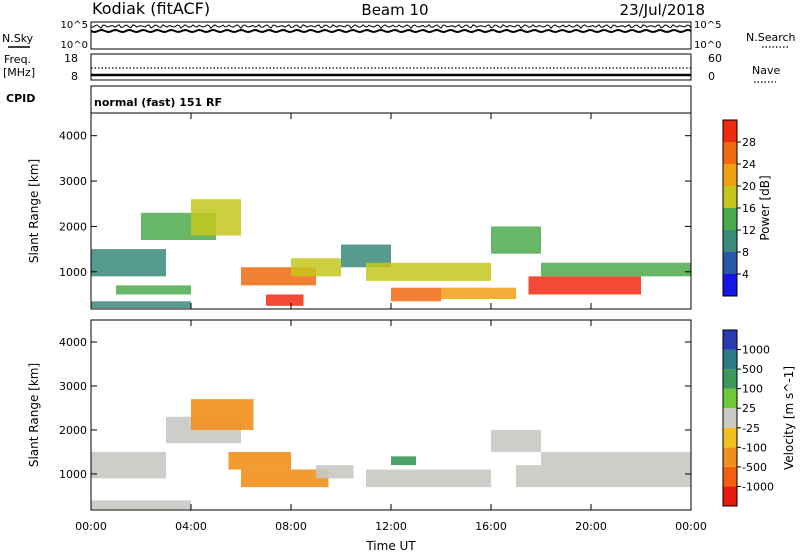 The image size is (800, 554). What do you see at coordinates (715, 58) in the screenshot?
I see `freq-right-tick-top: 60` at bounding box center [715, 58].